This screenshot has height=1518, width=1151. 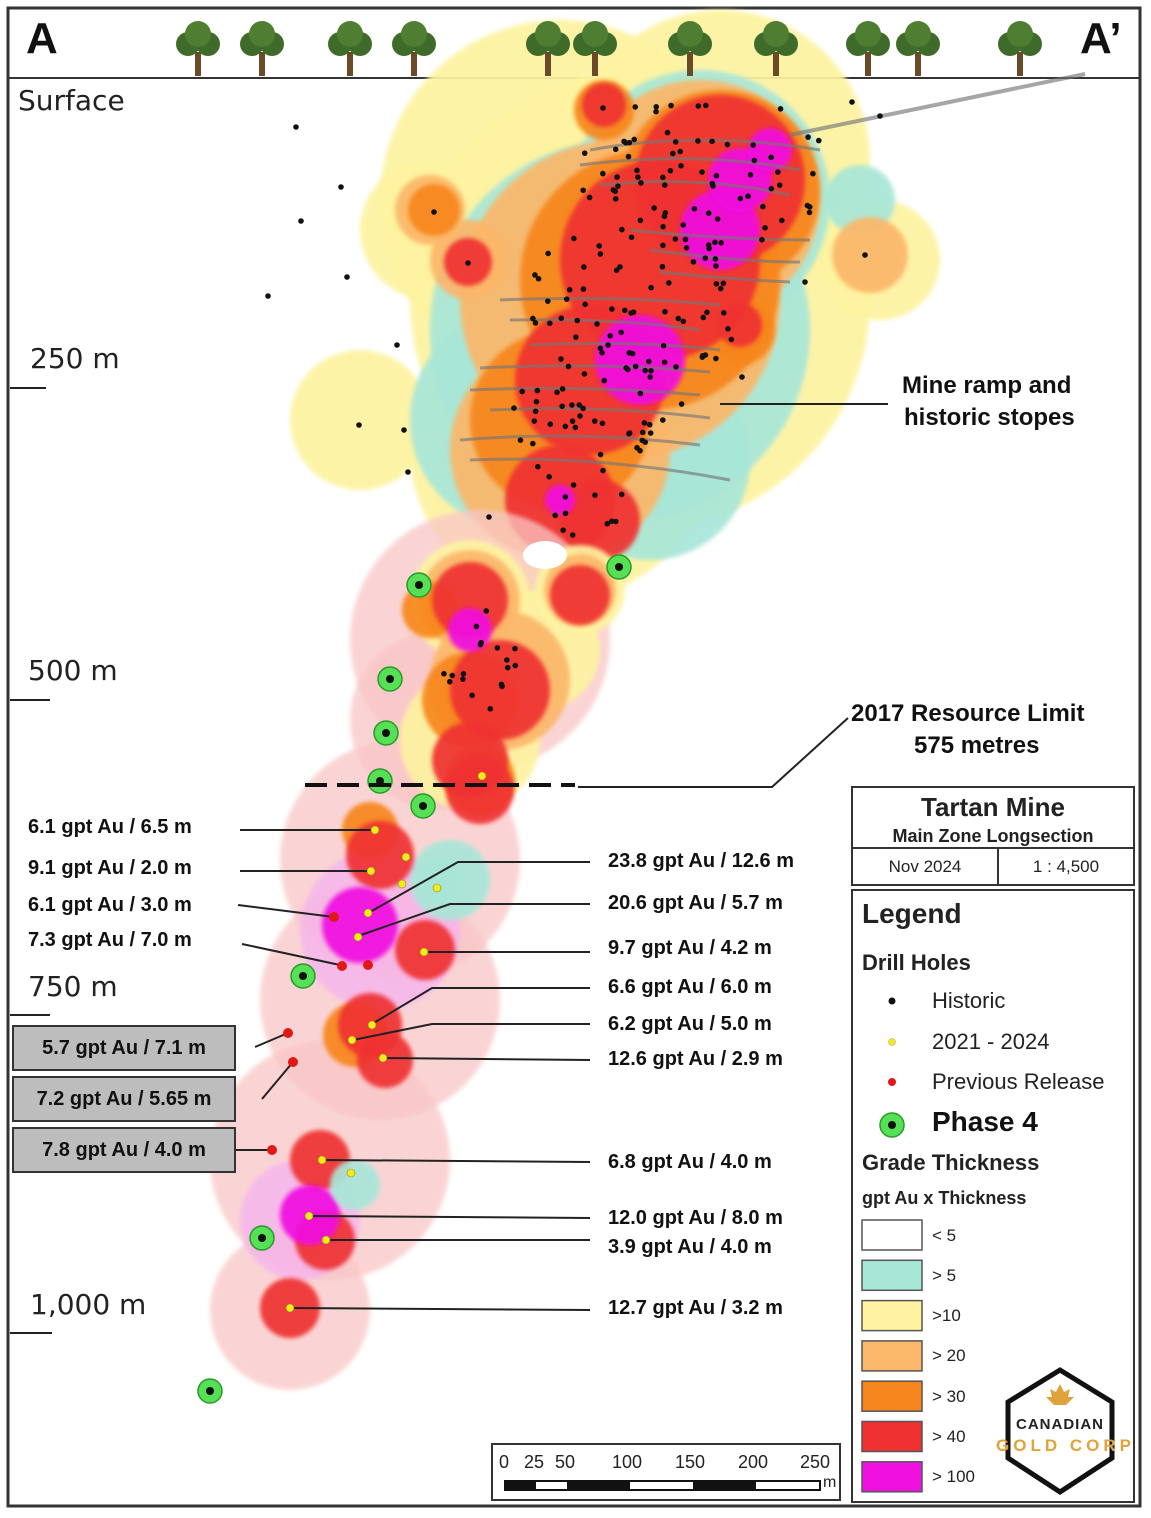 What do you see at coordinates (951, 1162) in the screenshot?
I see `legend-grade-title: Grade Thickness` at bounding box center [951, 1162].